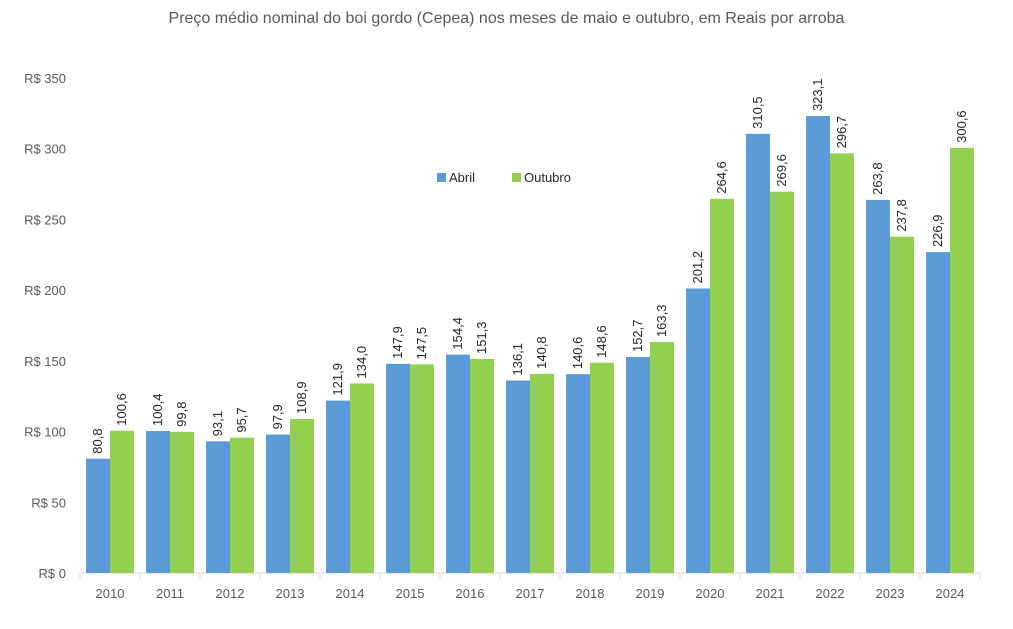  I want to click on x-tick-label: 2017, so click(530, 593).